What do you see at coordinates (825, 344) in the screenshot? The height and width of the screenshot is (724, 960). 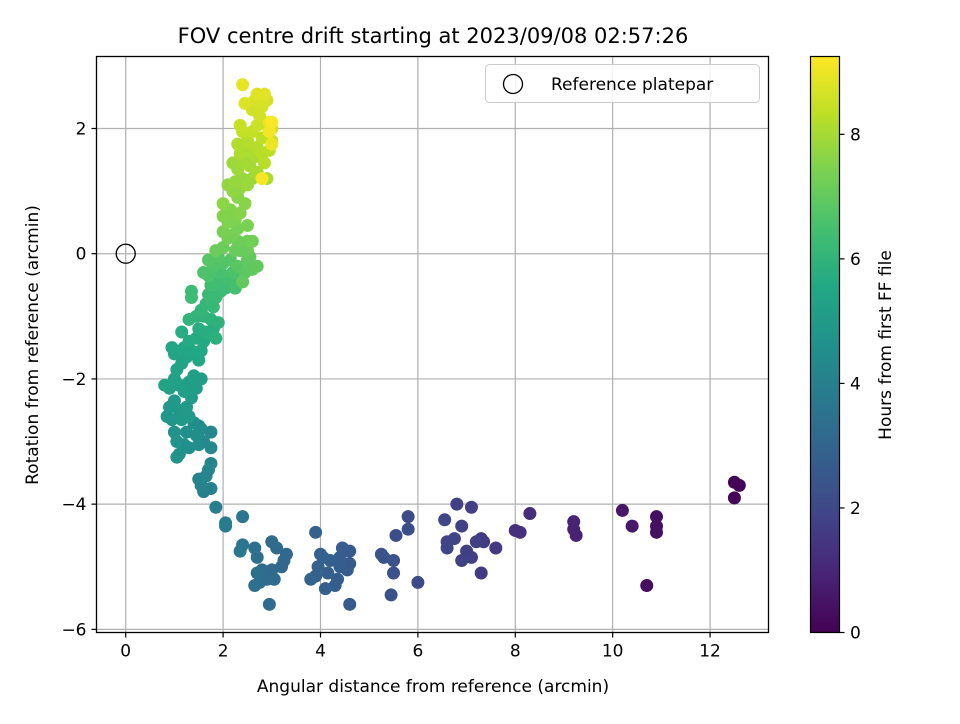 I see `colorbar-gradient` at bounding box center [825, 344].